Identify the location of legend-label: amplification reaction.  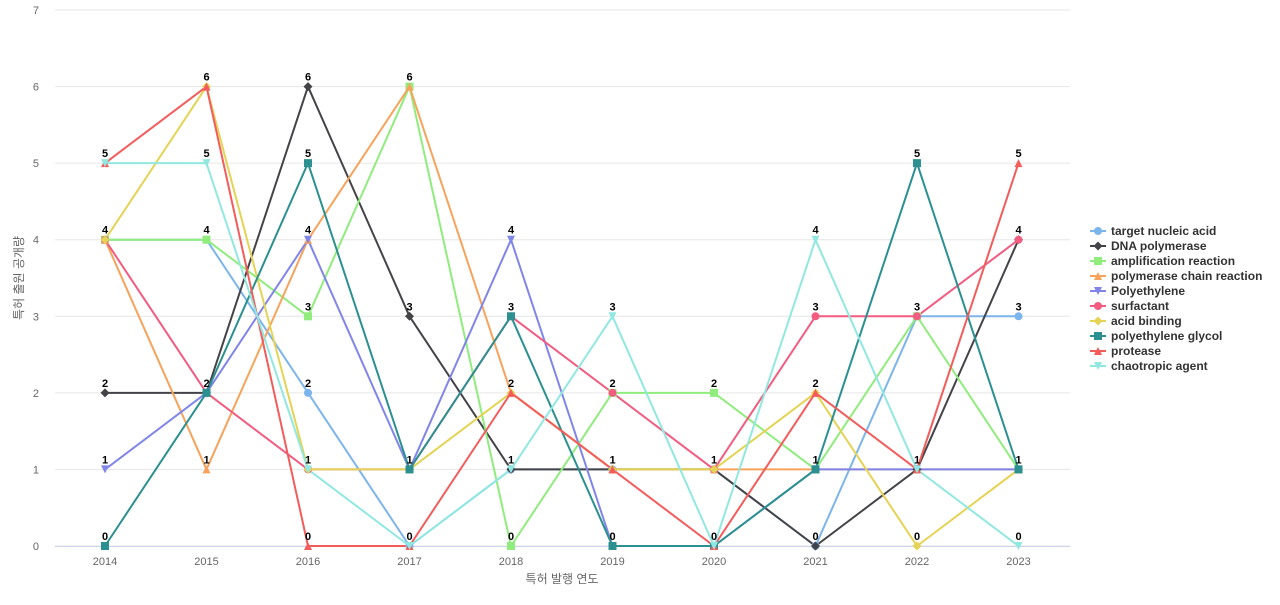
(1173, 261).